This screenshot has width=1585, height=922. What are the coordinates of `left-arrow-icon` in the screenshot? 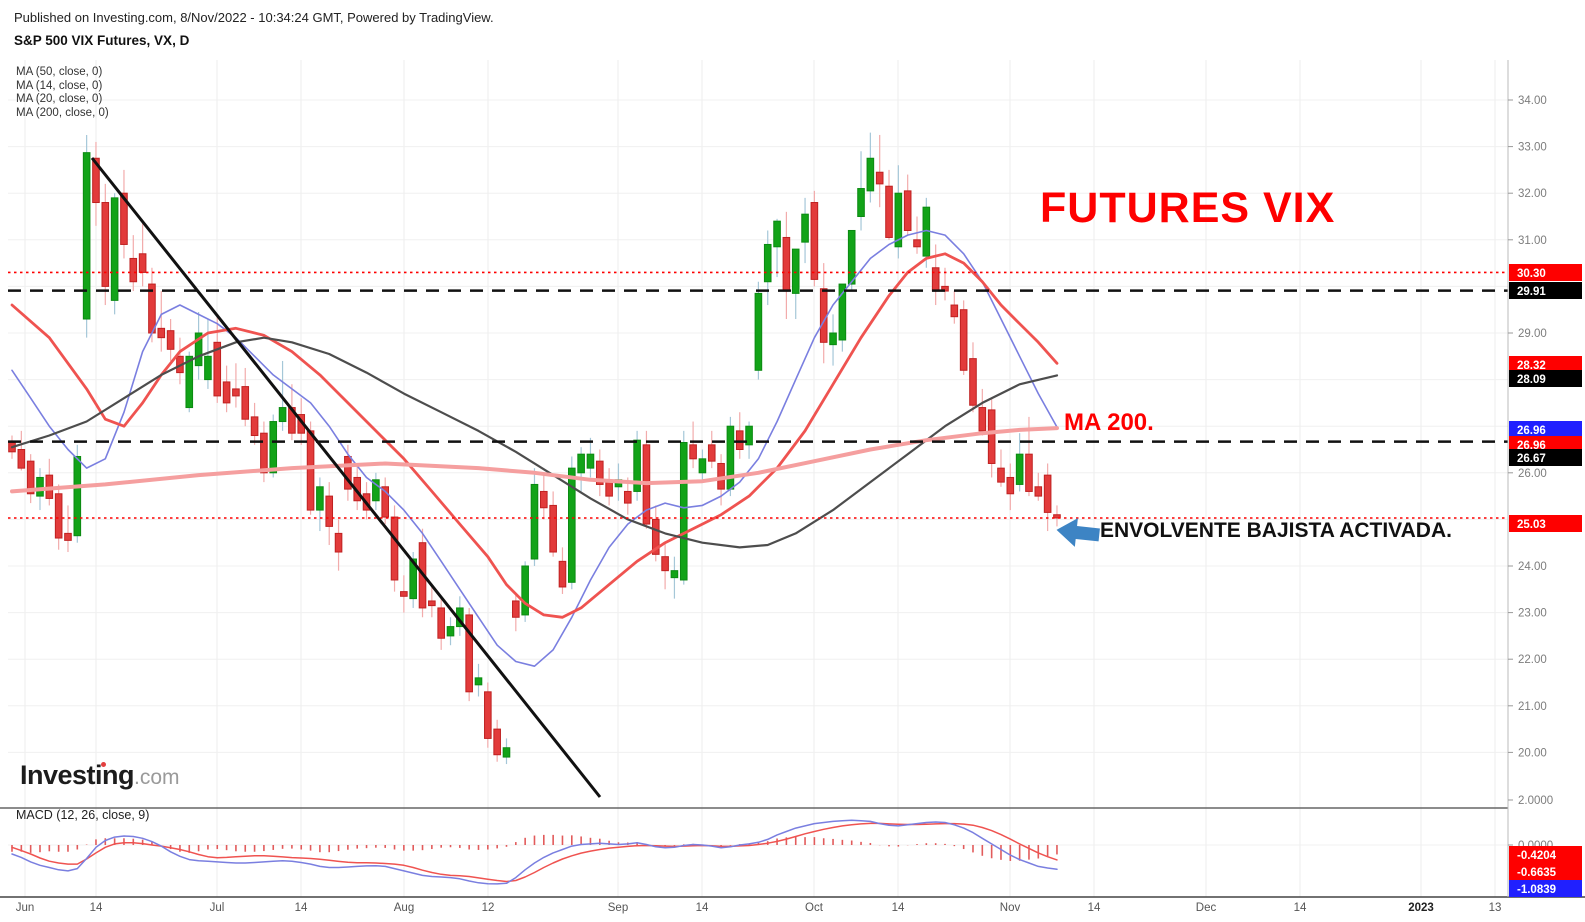 It's located at (1078, 532).